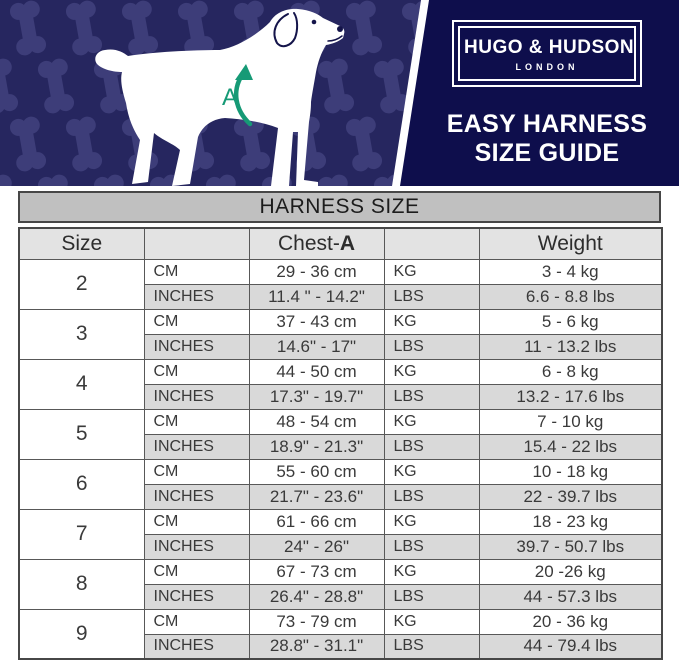 The height and width of the screenshot is (671, 679). What do you see at coordinates (339, 207) in the screenshot?
I see `harness-size-banner: HARNESS SIZE` at bounding box center [339, 207].